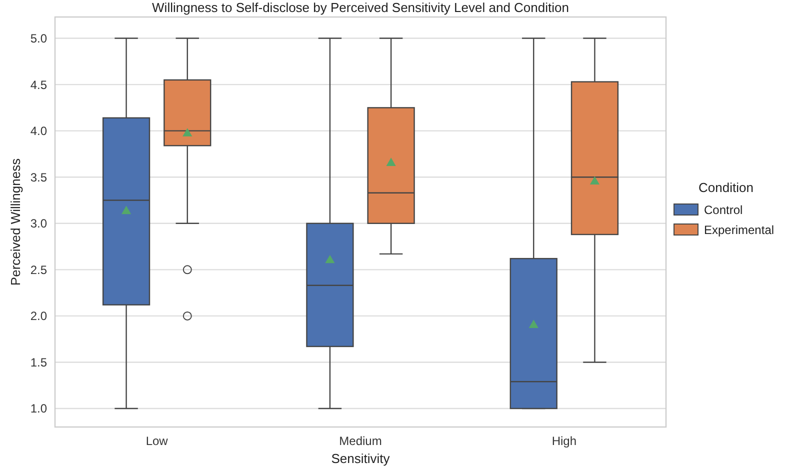  What do you see at coordinates (39, 362) in the screenshot?
I see `y-tick-label: 1.5` at bounding box center [39, 362].